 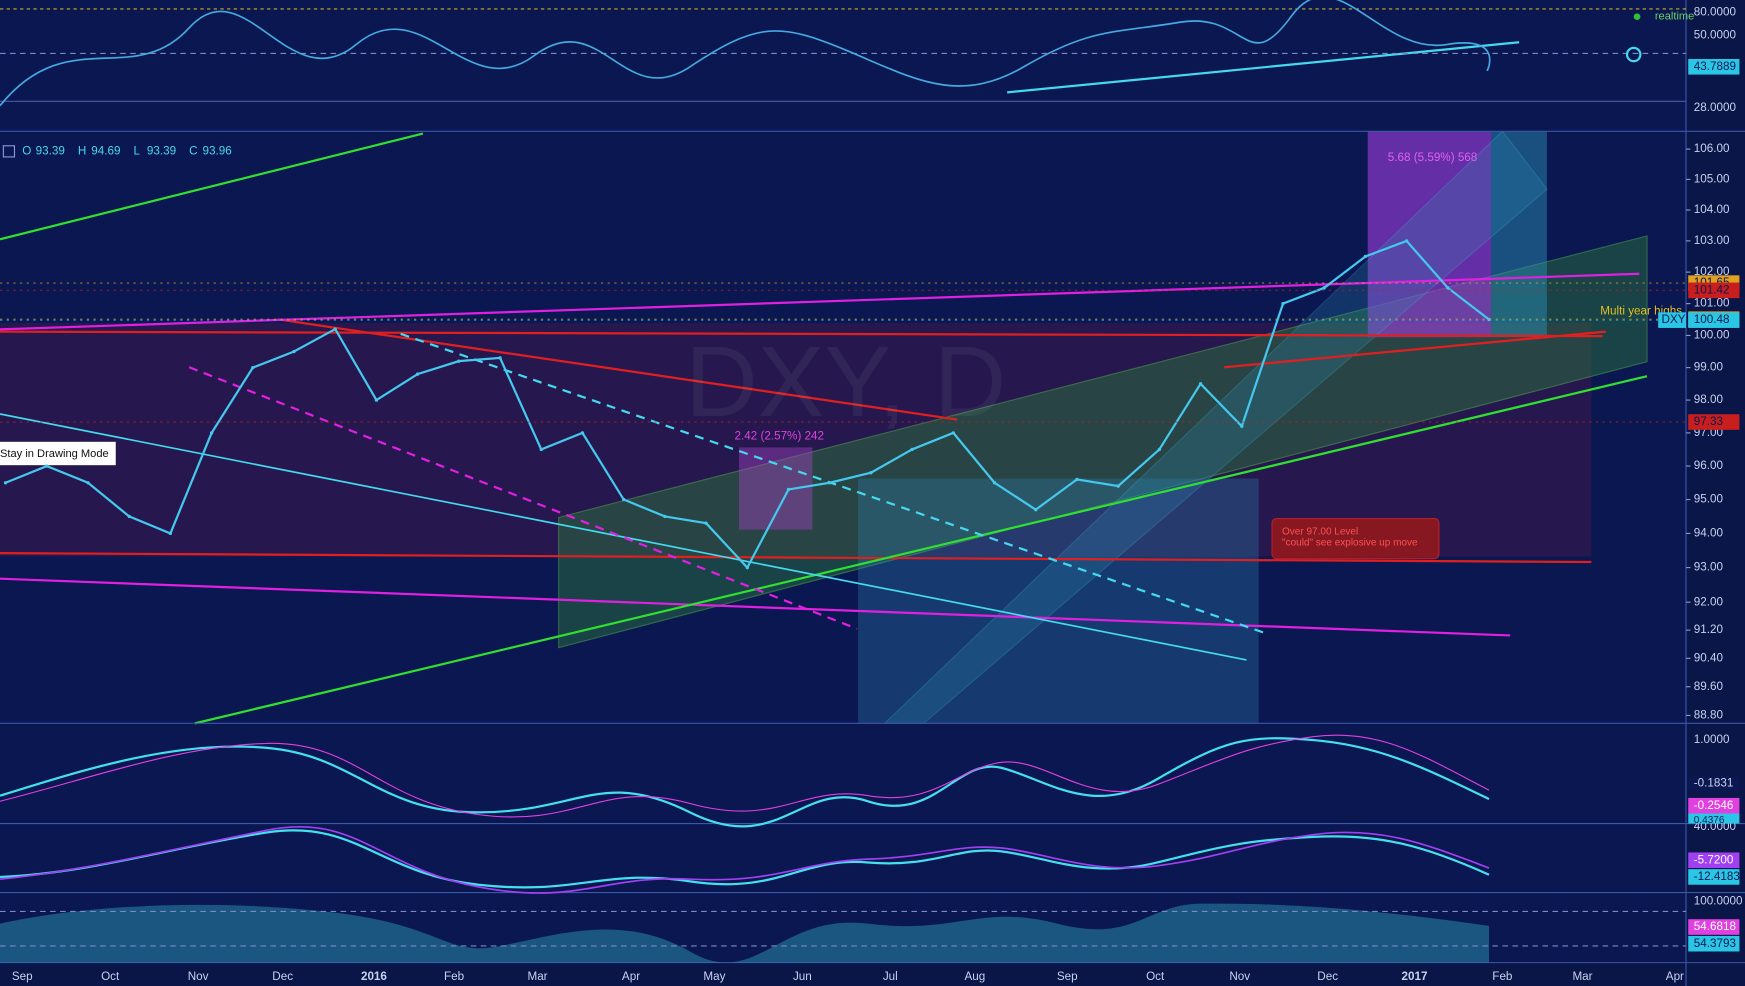 I want to click on y-tick-label: 99.00, so click(x=1709, y=367).